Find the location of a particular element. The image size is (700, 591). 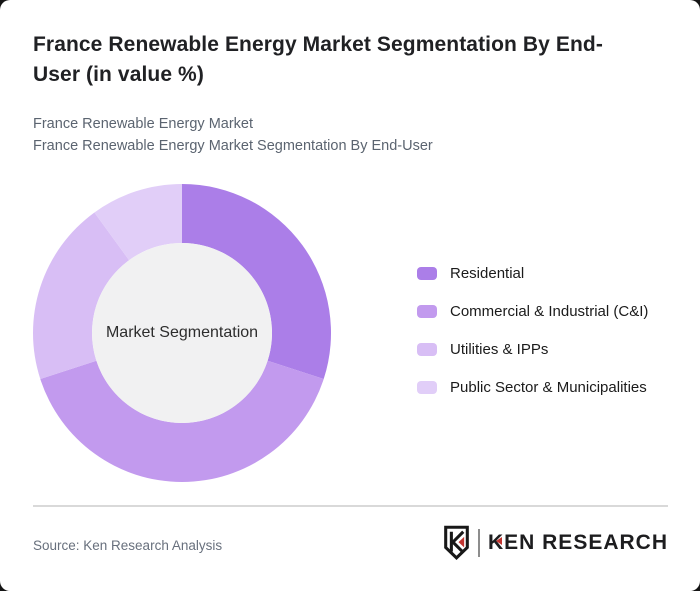

donut-segment-public-sector-municipalities is located at coordinates (138, 222).